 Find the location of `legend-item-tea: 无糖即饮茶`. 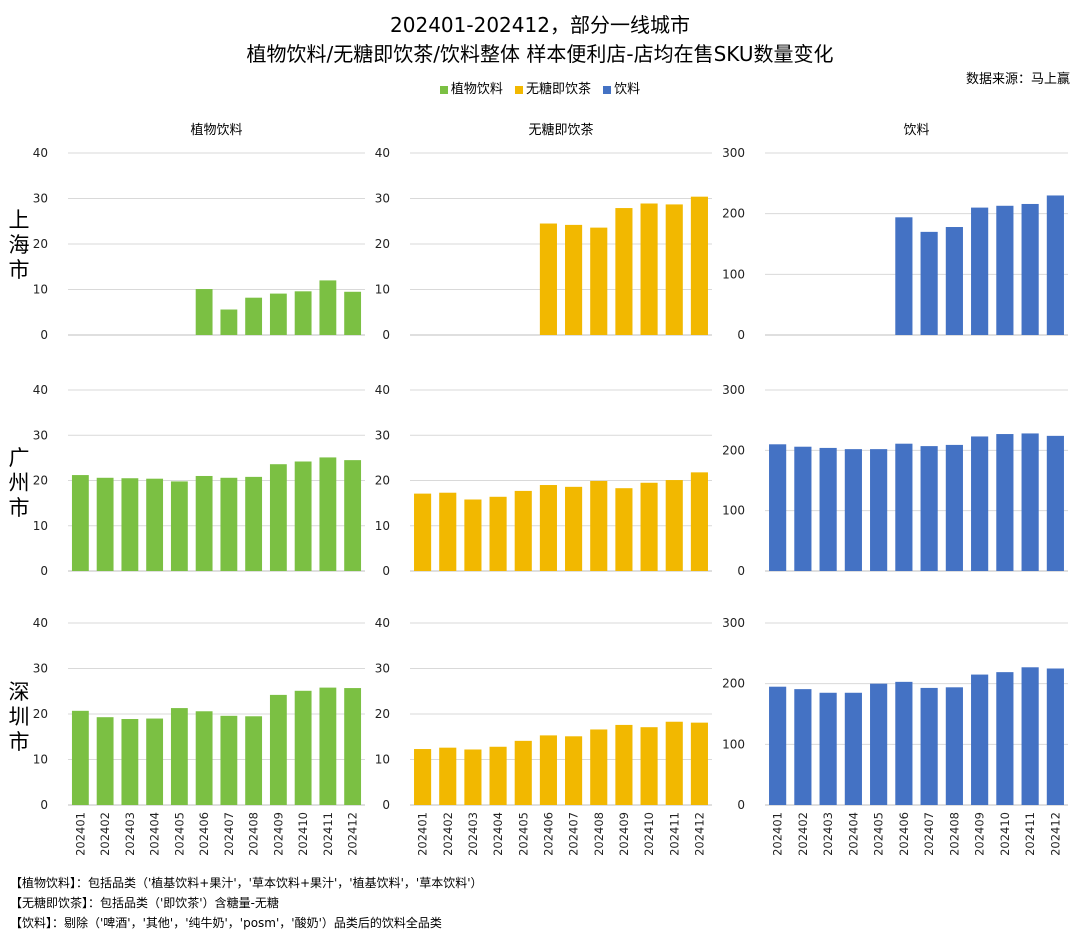

legend-item-tea: 无糖即饮茶 is located at coordinates (552, 87).